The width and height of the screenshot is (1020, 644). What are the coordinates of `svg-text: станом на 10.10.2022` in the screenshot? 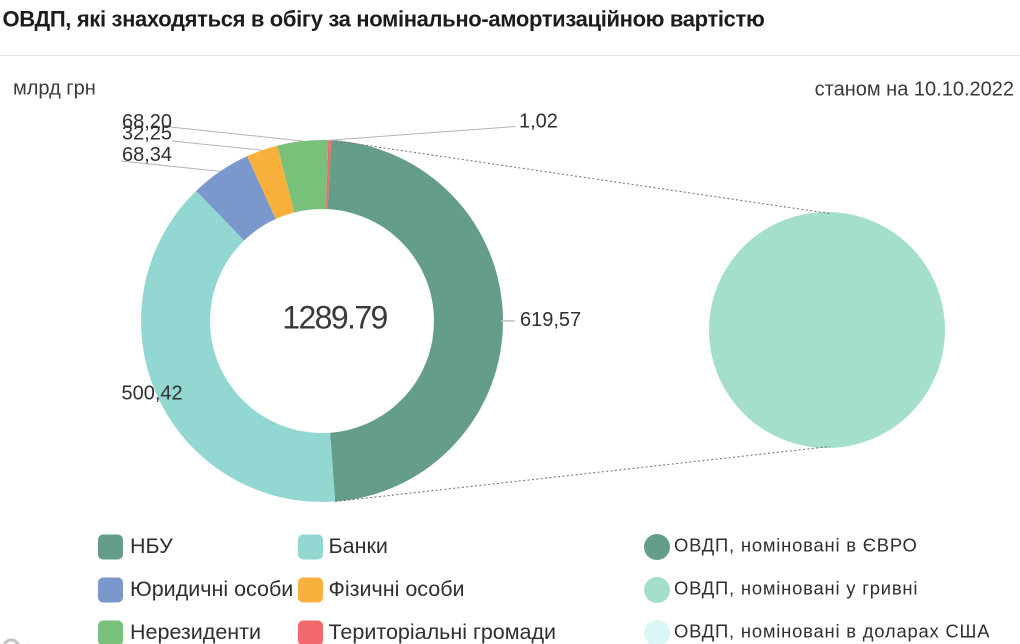 It's located at (914, 90).